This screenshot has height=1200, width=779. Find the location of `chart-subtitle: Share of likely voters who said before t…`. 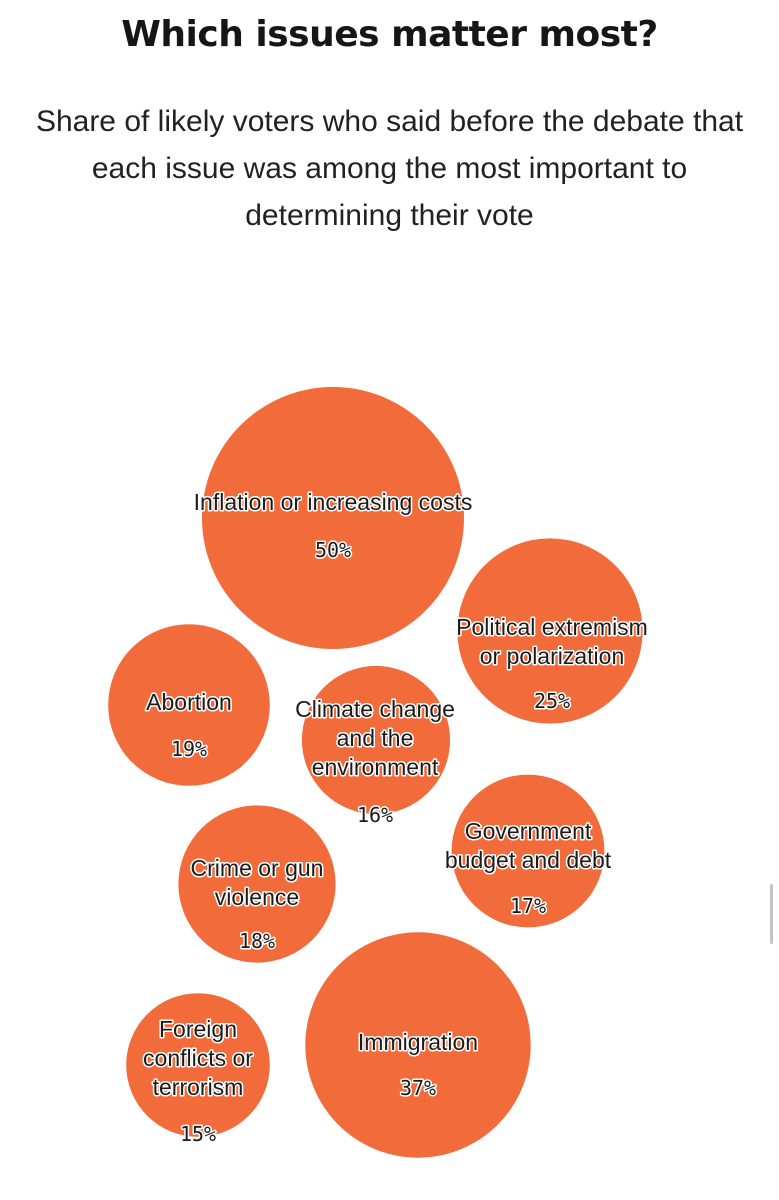

chart-subtitle: Share of likely voters who said before t… is located at coordinates (389, 168).